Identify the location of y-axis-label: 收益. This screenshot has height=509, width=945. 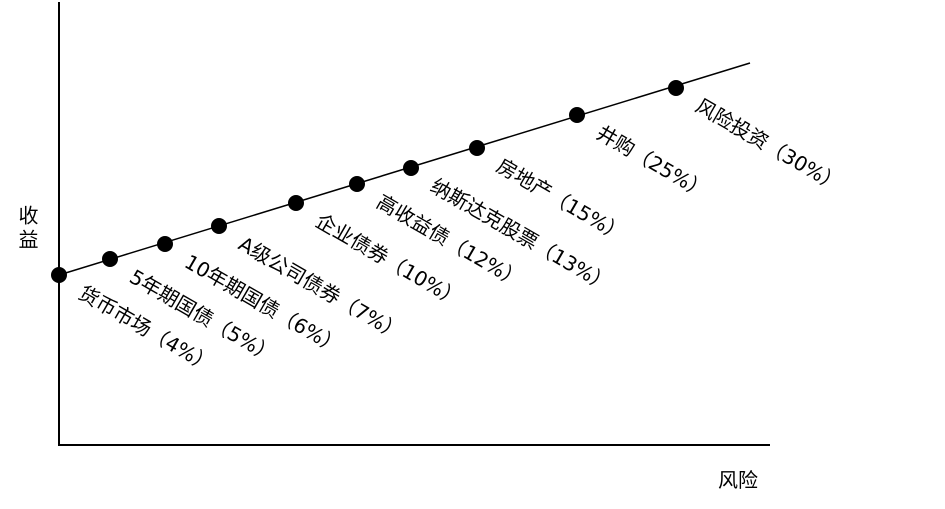
(27, 229).